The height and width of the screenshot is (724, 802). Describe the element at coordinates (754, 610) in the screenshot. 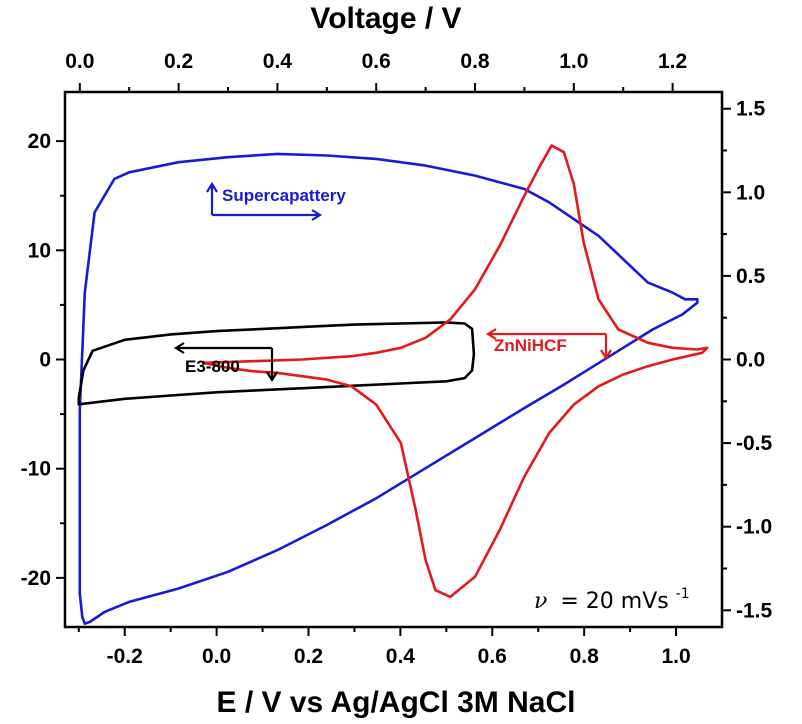

I see `y2-tick-label-0: -1.5` at that location.